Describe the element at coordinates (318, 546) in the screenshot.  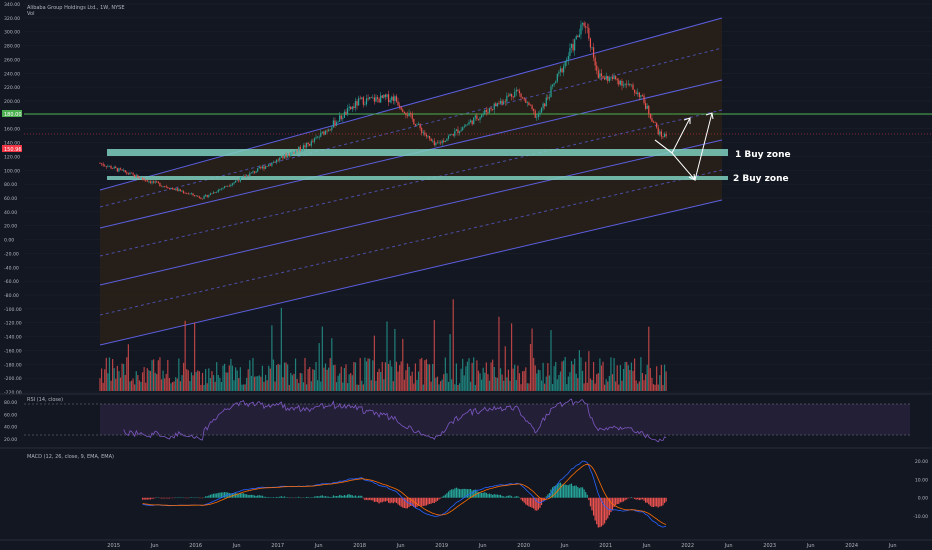
I see `time-tick: Jun` at that location.